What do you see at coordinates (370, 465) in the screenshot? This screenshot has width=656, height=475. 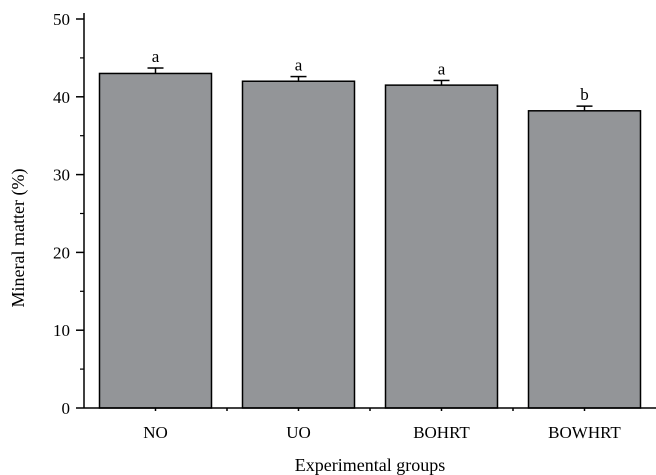 I see `x-axis-title: Experimental groups` at bounding box center [370, 465].